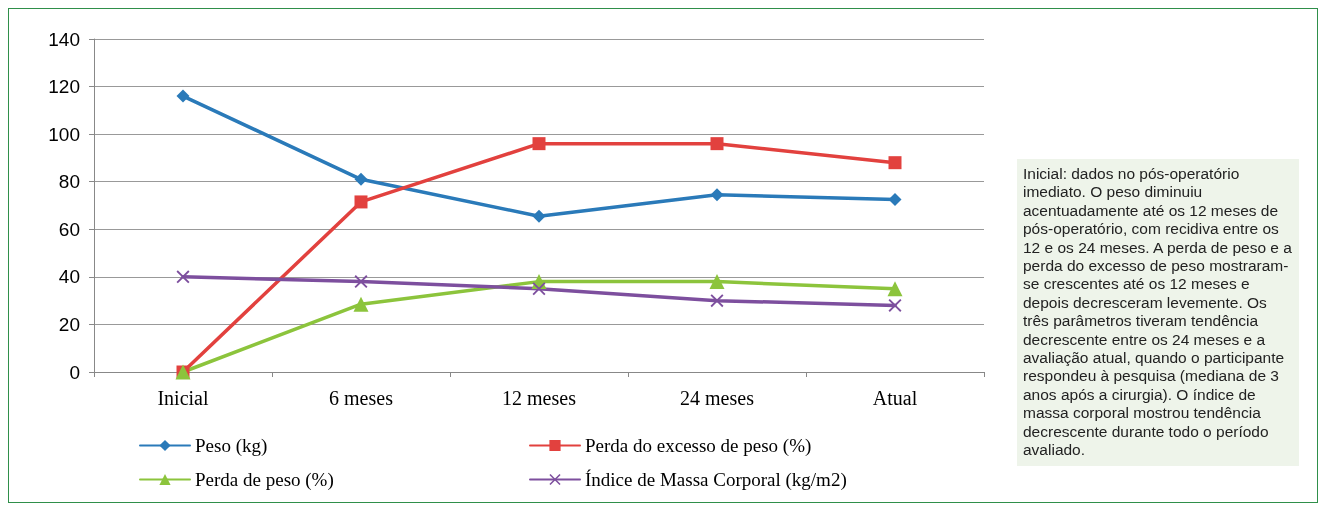 Image resolution: width=1328 pixels, height=511 pixels. Describe the element at coordinates (895, 398) in the screenshot. I see `x-tick-label: Atual` at that location.